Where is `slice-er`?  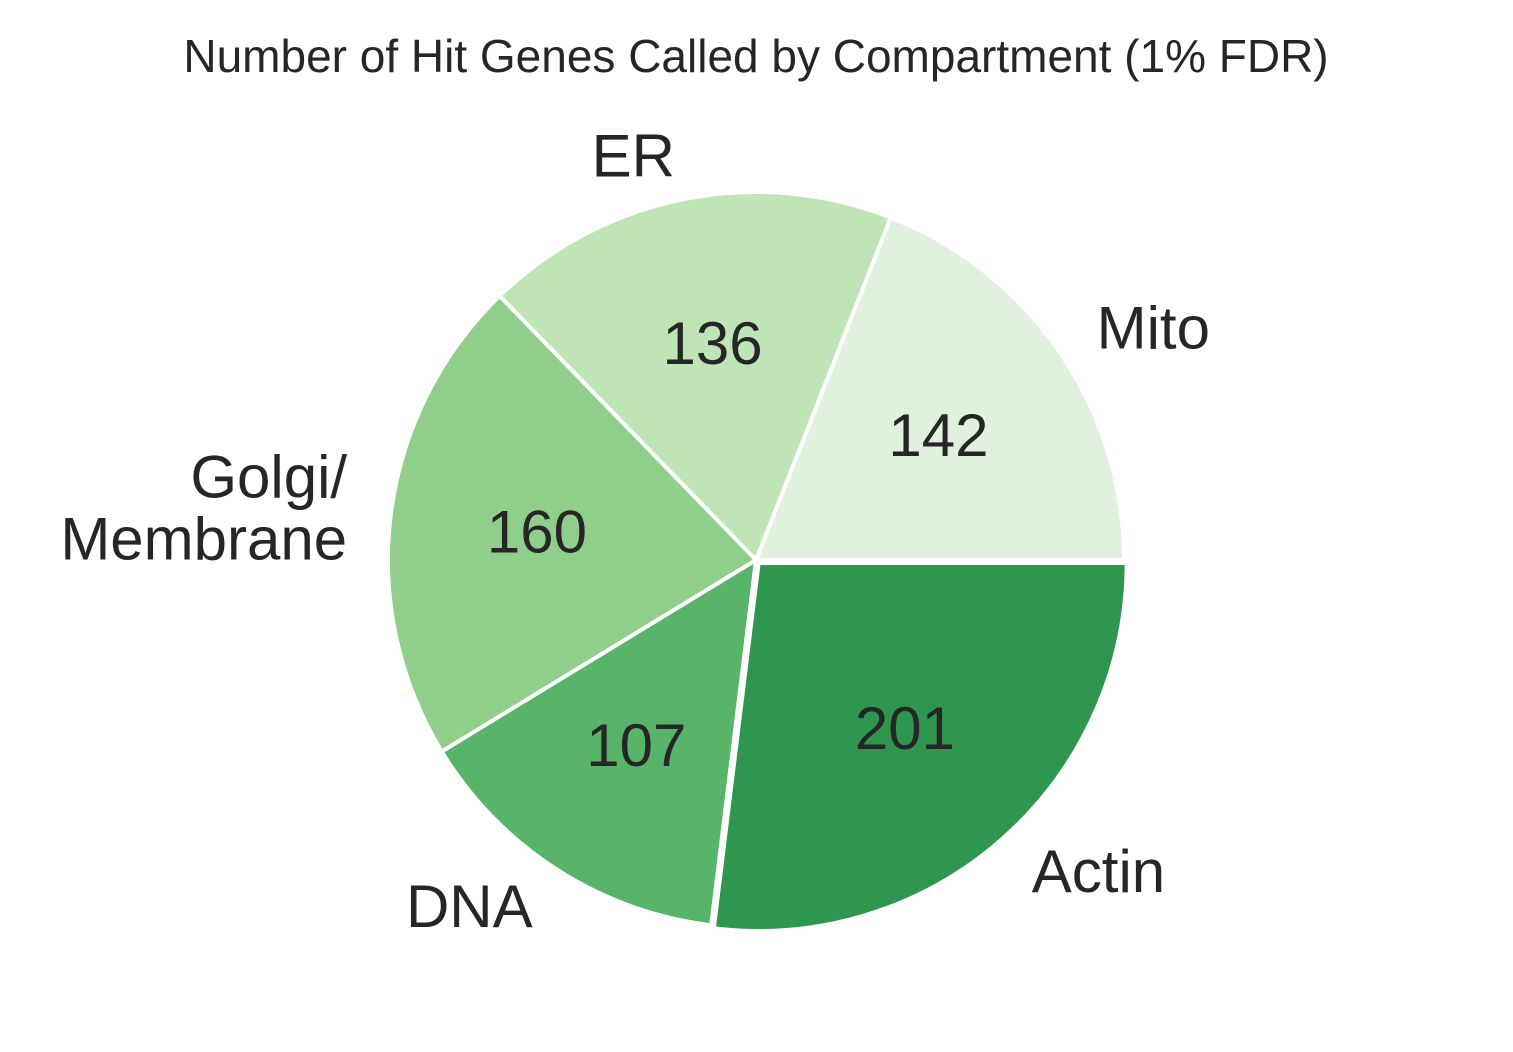
slice-er is located at coordinates (695, 376).